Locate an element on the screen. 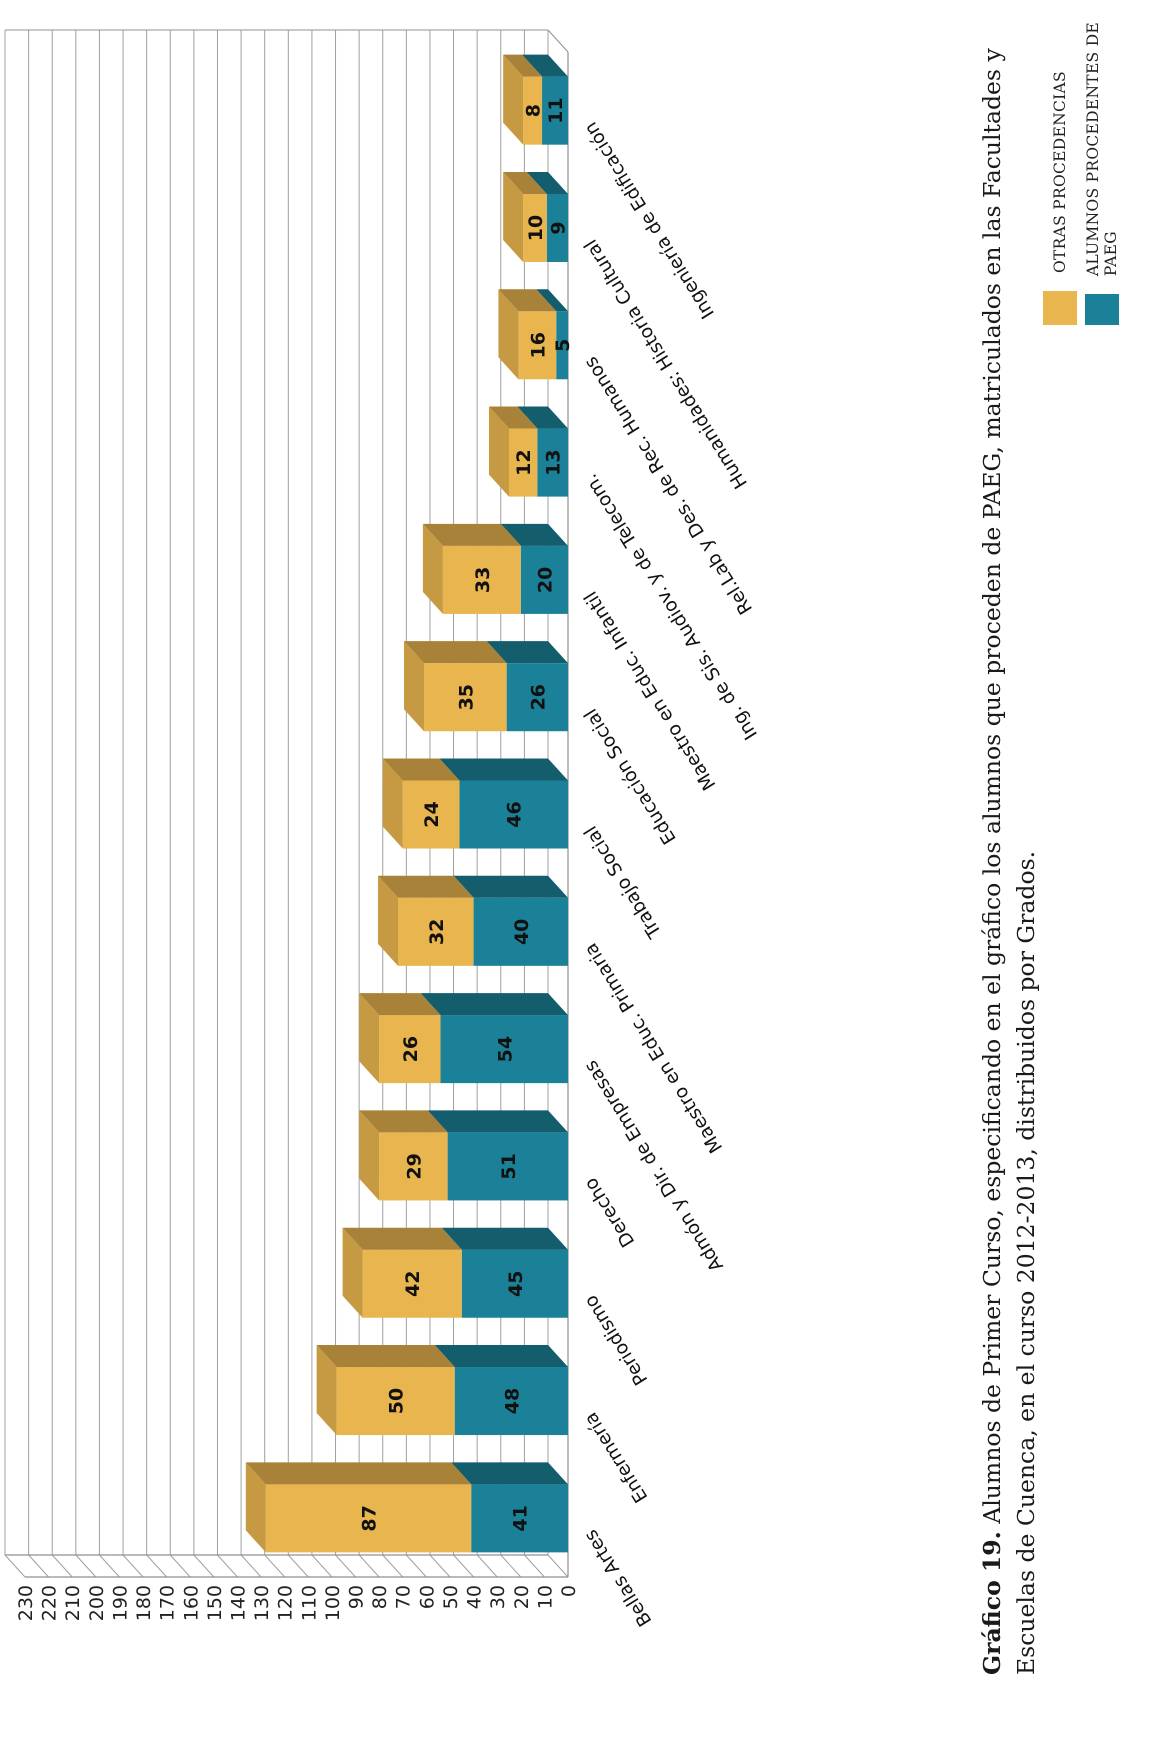 The width and height of the screenshot is (1169, 1745). y-tick-label: 130 is located at coordinates (262, 1603).